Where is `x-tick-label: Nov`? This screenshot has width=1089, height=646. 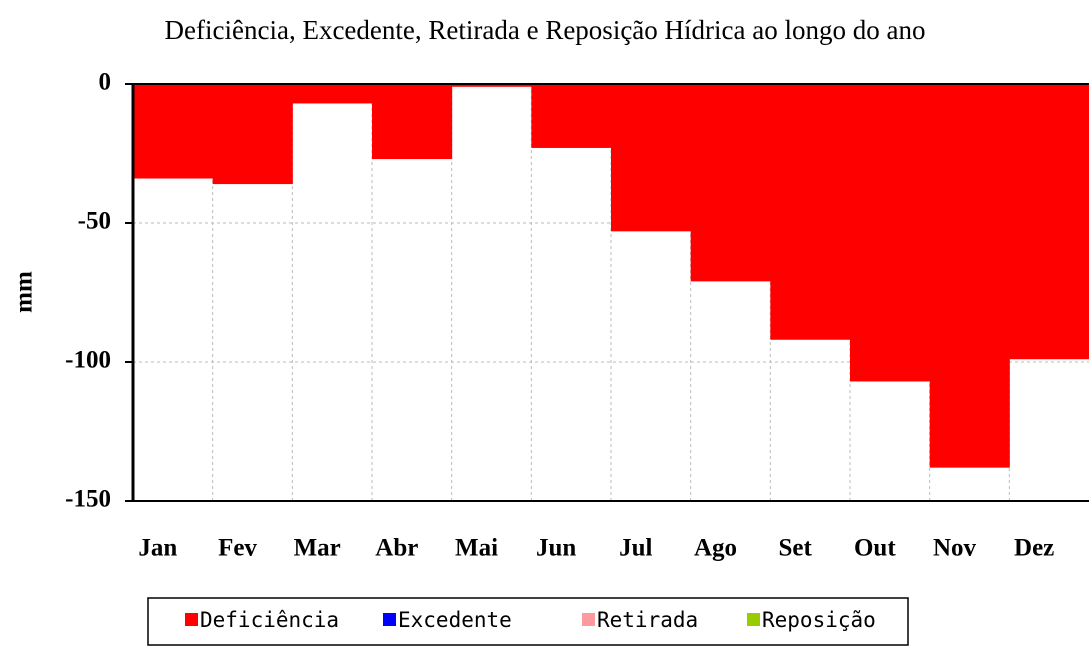
x-tick-label: Nov is located at coordinates (955, 548).